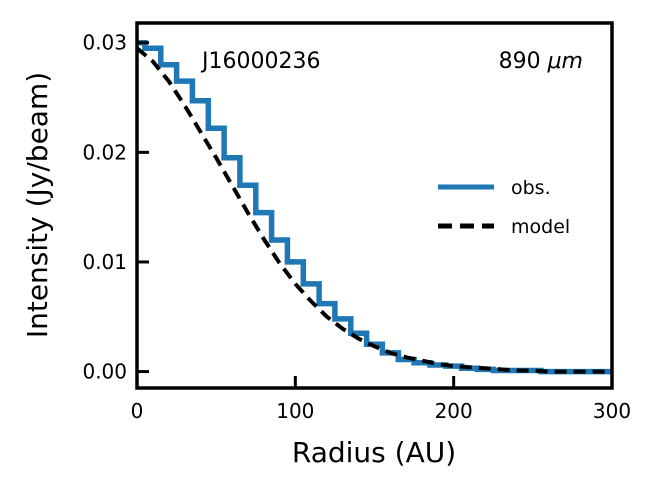  I want to click on y-axis-ticks: 0.00 0.01 0.02 0.03, so click(115, 207).